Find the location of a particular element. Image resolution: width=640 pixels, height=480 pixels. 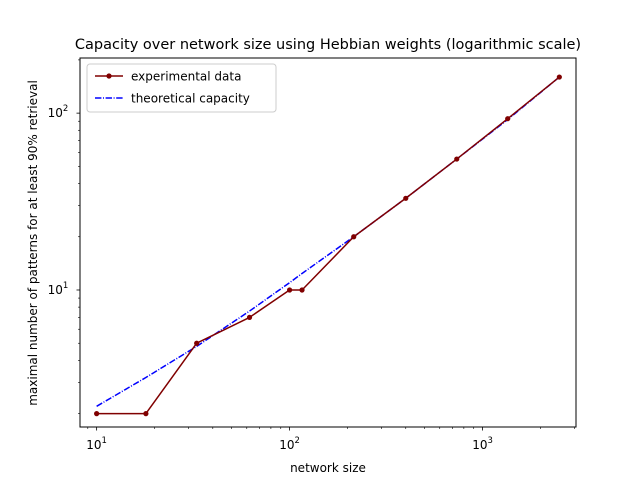

x-tick-label: 10³ is located at coordinates (482, 444).